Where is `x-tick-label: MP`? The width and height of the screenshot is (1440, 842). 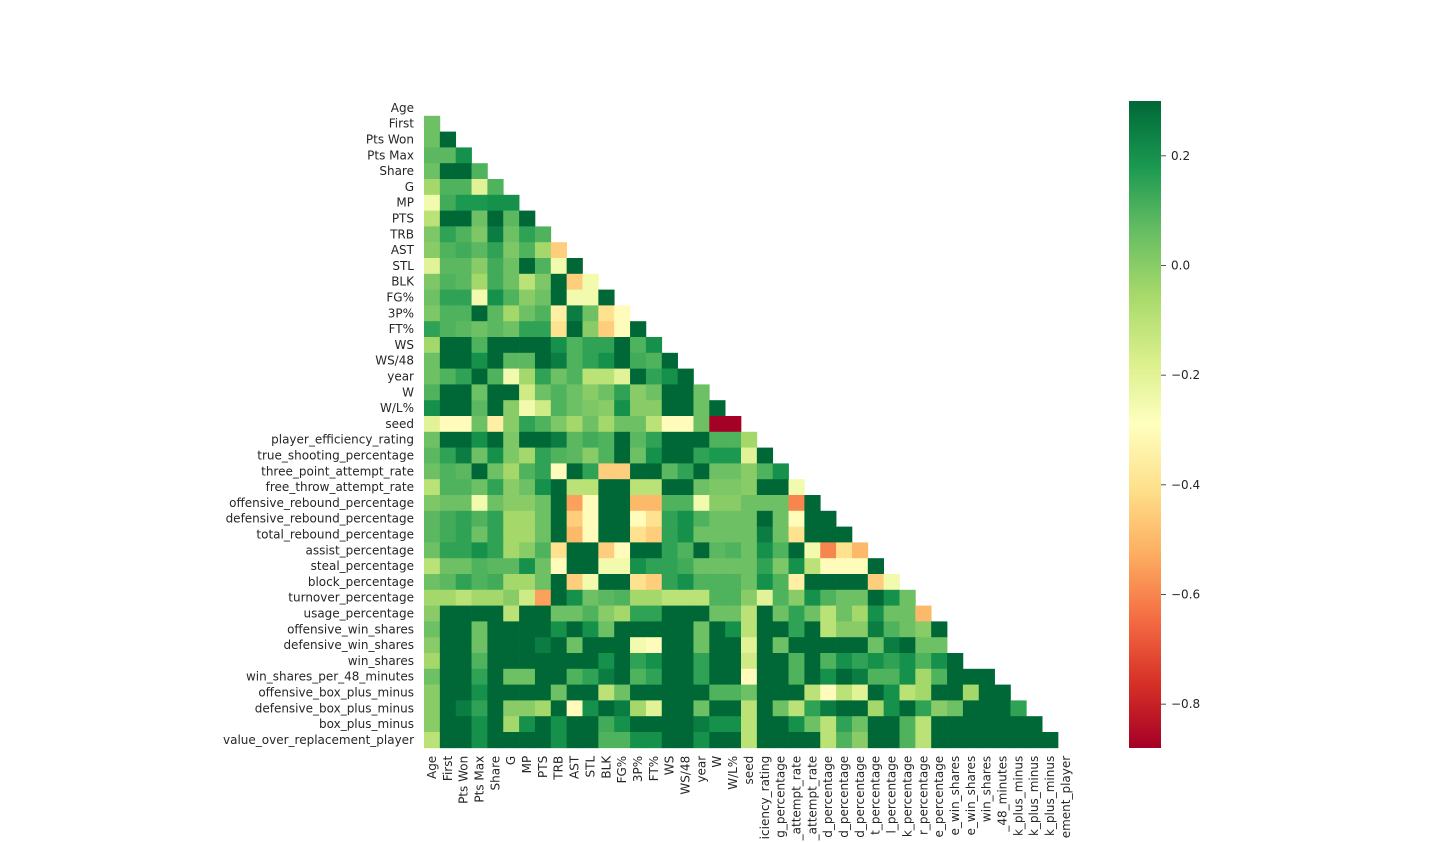
x-tick-label: MP is located at coordinates (527, 765).